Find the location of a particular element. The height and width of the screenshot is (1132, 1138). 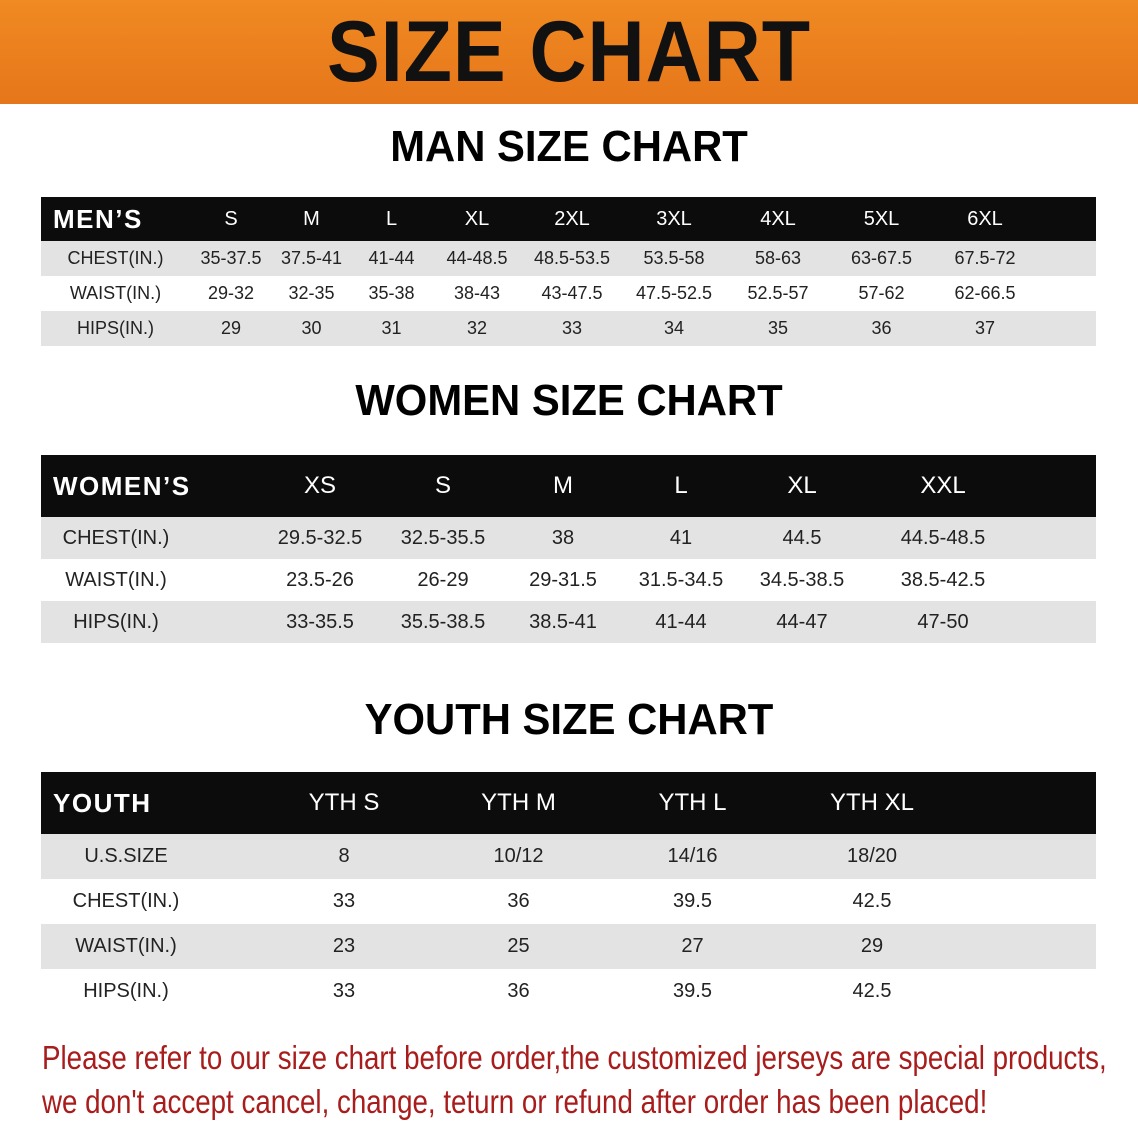

cell-value: 29-32 is located at coordinates (231, 293).